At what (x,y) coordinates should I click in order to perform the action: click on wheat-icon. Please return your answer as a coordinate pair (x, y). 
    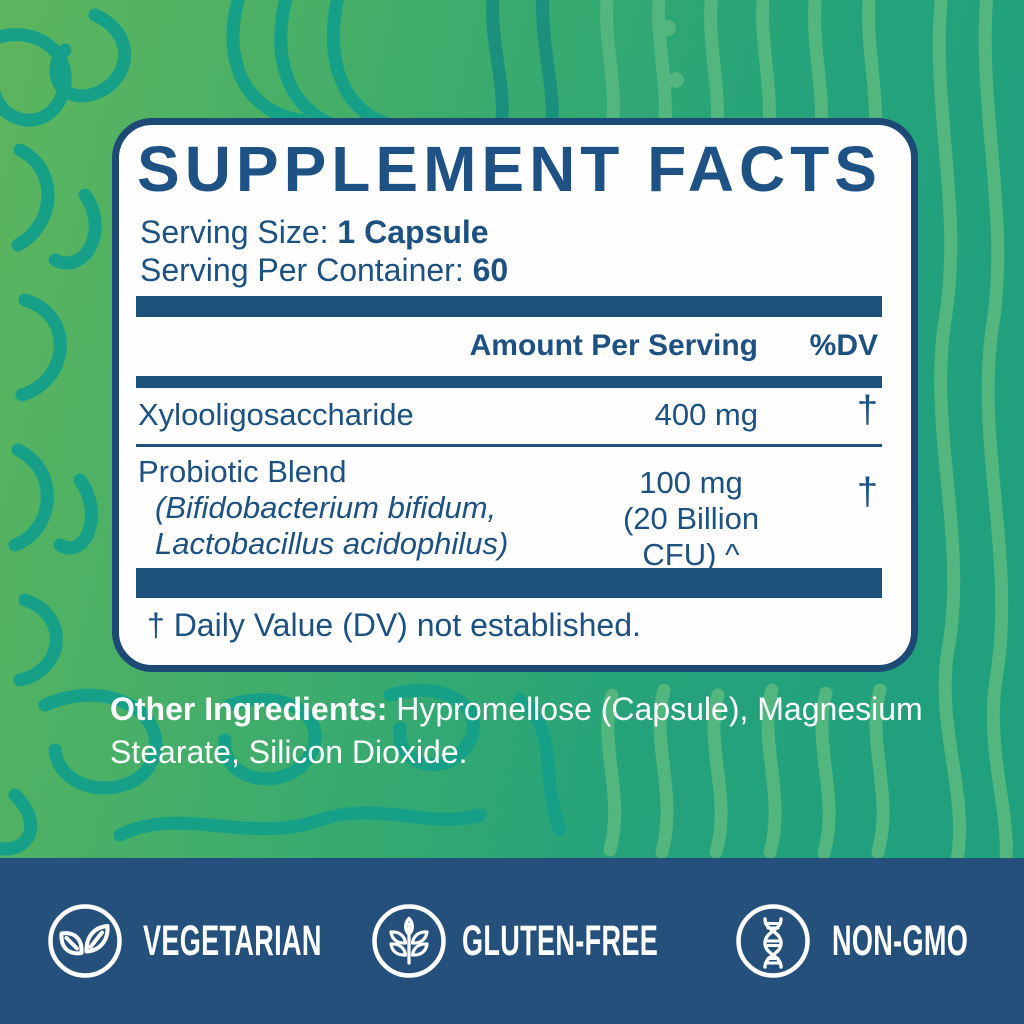
    Looking at the image, I should click on (409, 941).